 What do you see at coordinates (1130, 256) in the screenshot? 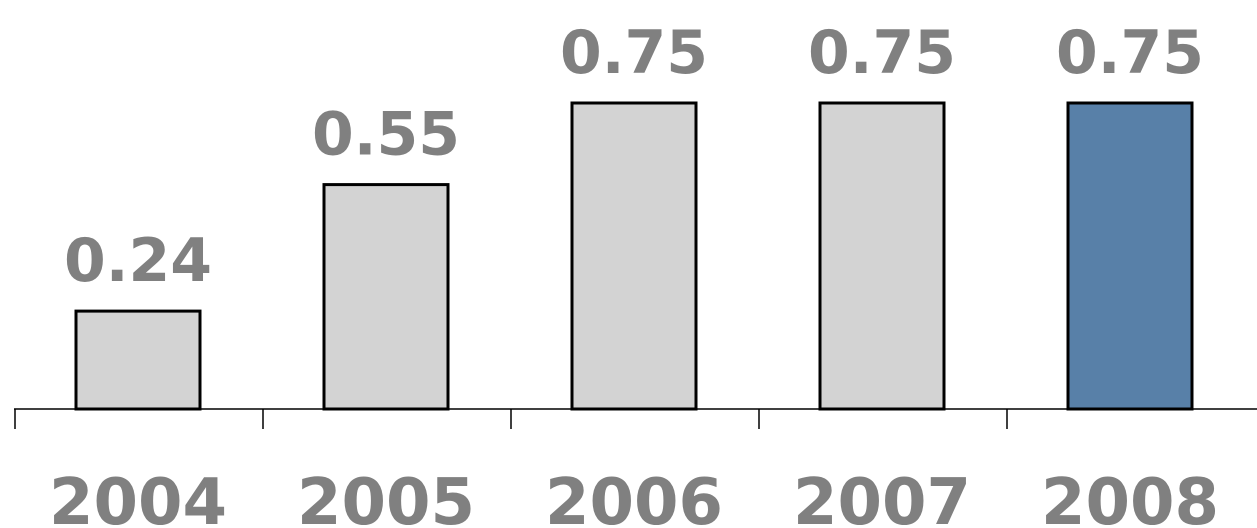
I see `bar-2008` at bounding box center [1130, 256].